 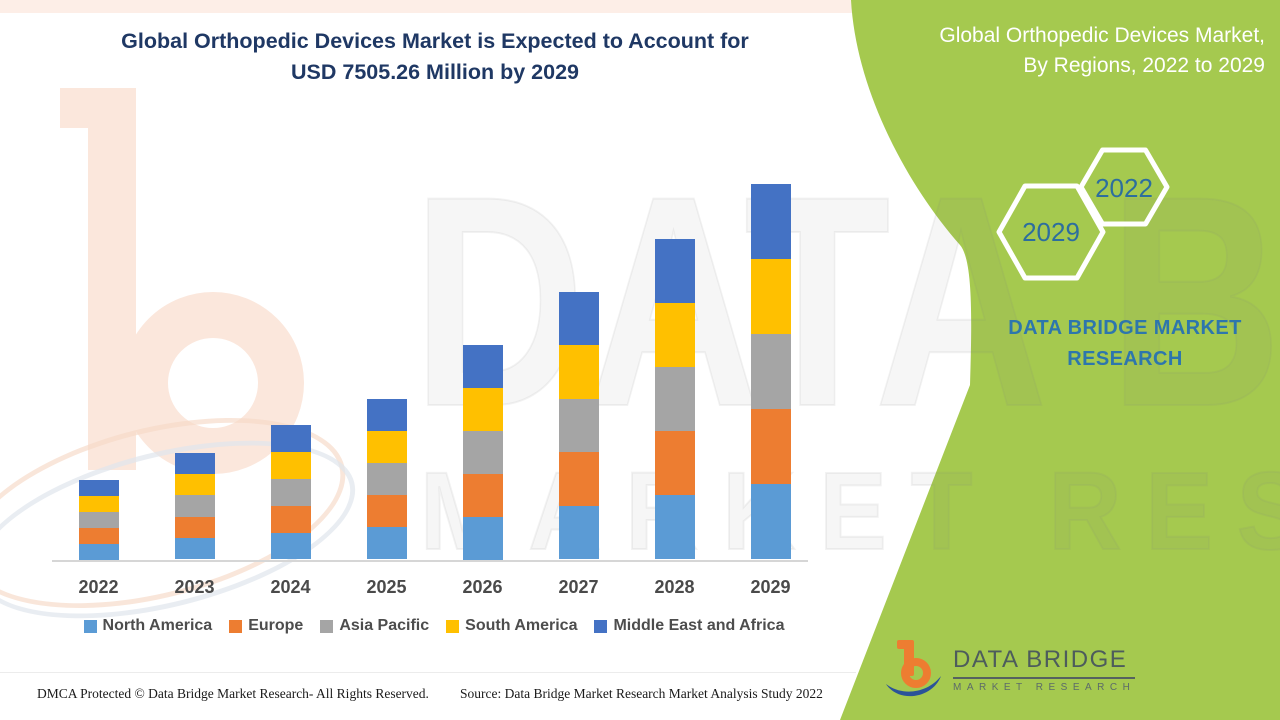 What do you see at coordinates (98, 551) in the screenshot?
I see `bar-segment-2022-north-america` at bounding box center [98, 551].